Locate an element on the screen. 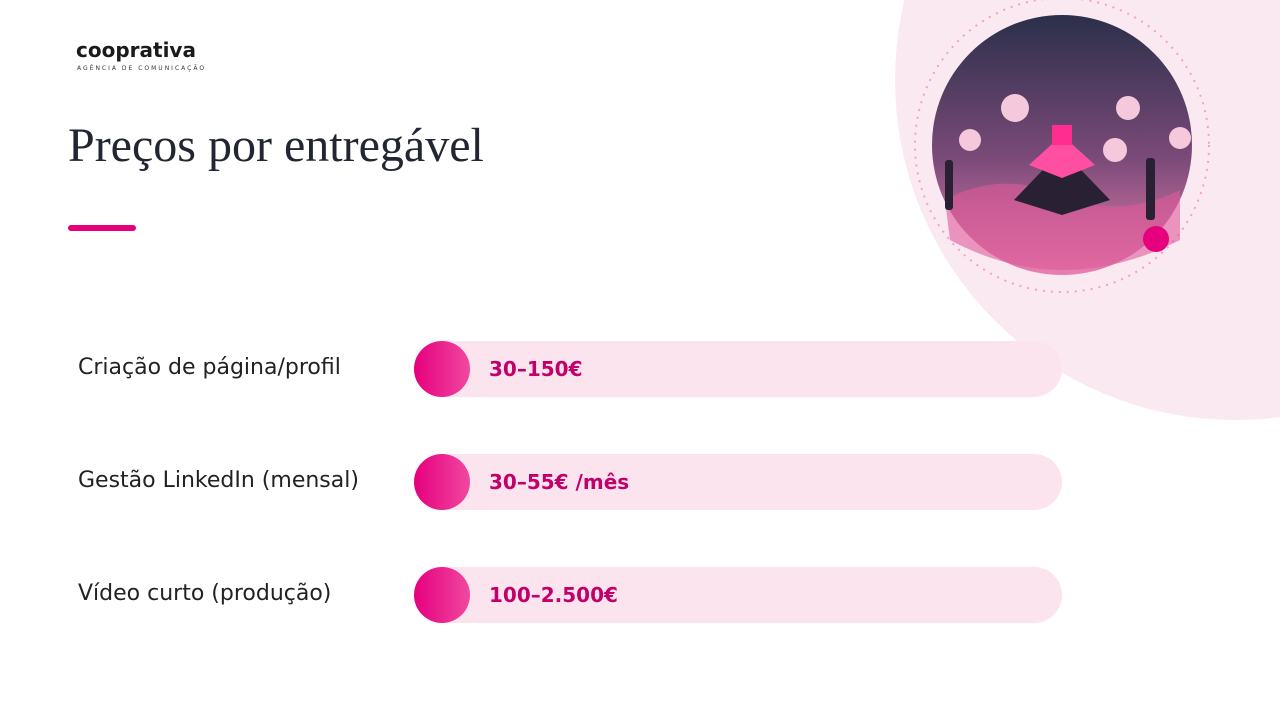  price-row: Gestão LinkedIn (mensal) 30–55€ /mês is located at coordinates (640, 482).